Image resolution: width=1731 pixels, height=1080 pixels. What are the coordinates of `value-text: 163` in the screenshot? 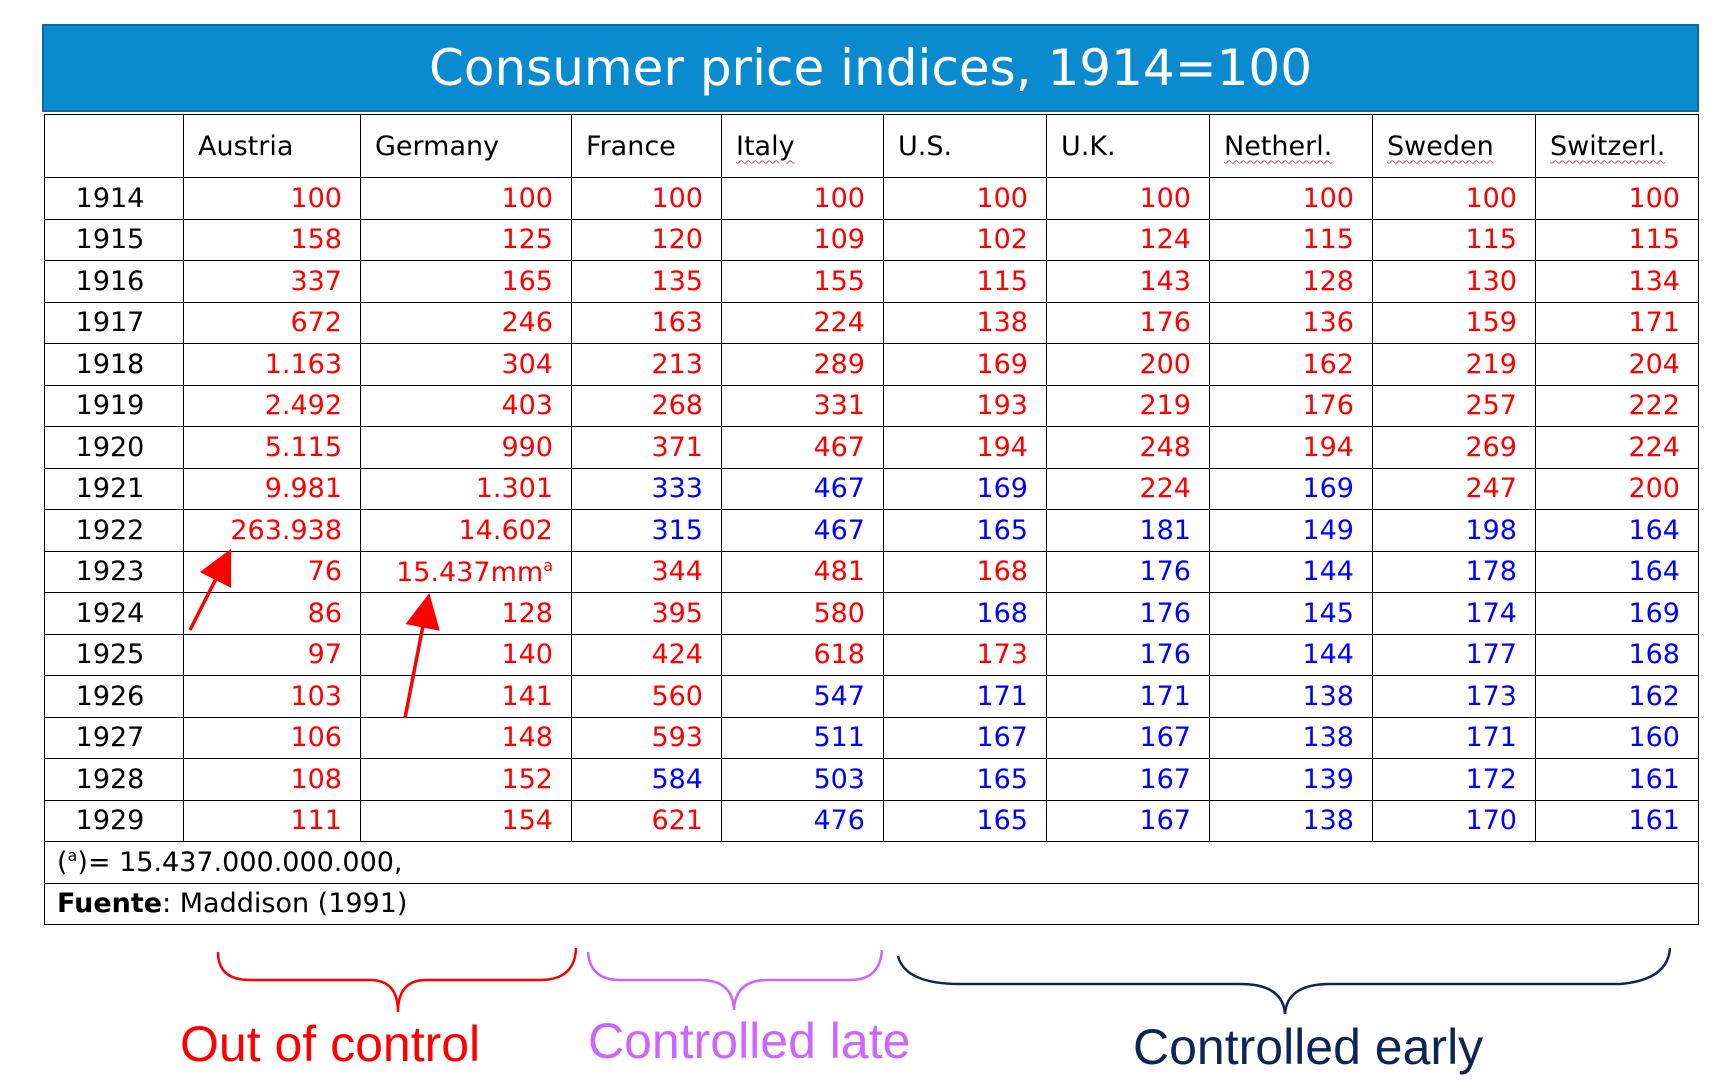 It's located at (677, 323).